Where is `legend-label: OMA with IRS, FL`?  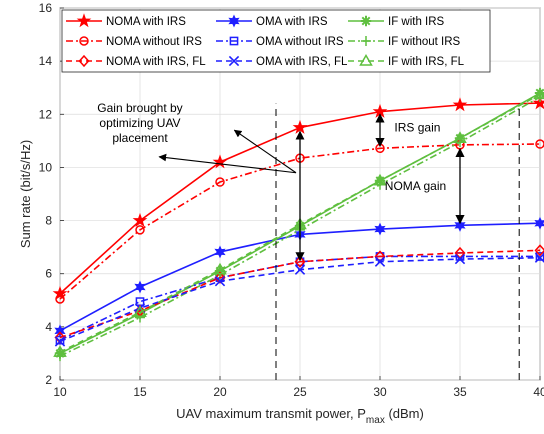
legend-label: OMA with IRS, FL is located at coordinates (302, 62).